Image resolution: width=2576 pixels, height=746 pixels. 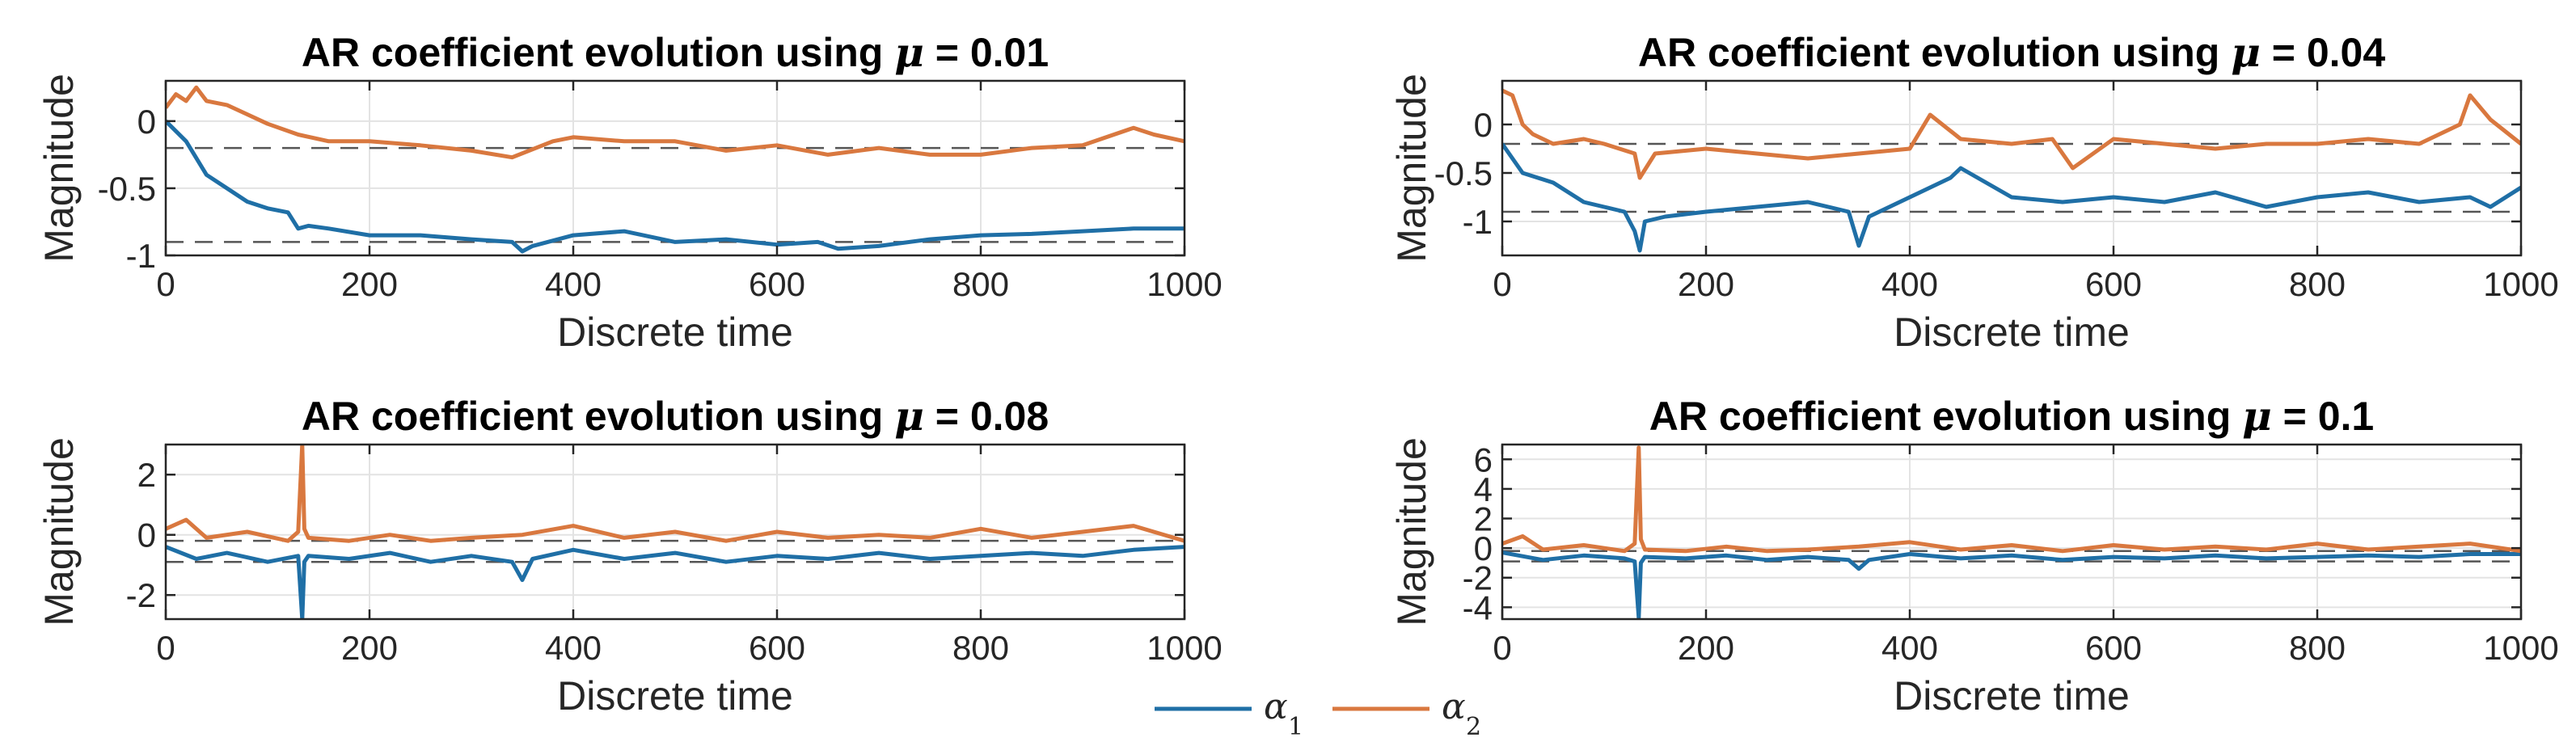 What do you see at coordinates (1483, 489) in the screenshot?
I see `y-tick-label: 4` at bounding box center [1483, 489].